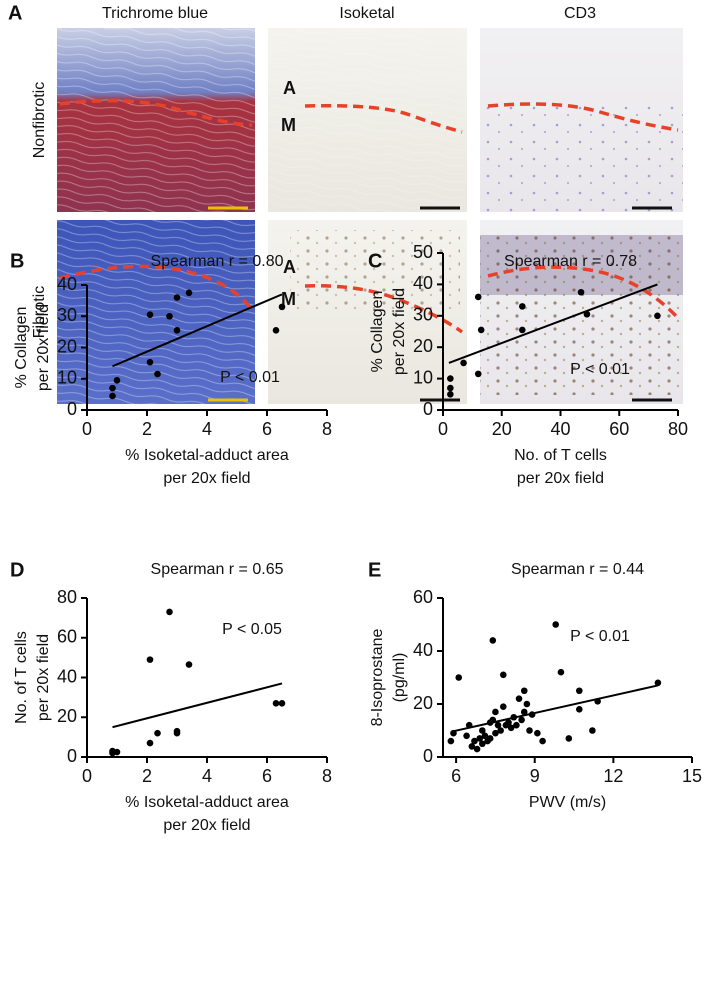  Describe the element at coordinates (502, 429) in the screenshot. I see `x-tick-label: 20` at that location.